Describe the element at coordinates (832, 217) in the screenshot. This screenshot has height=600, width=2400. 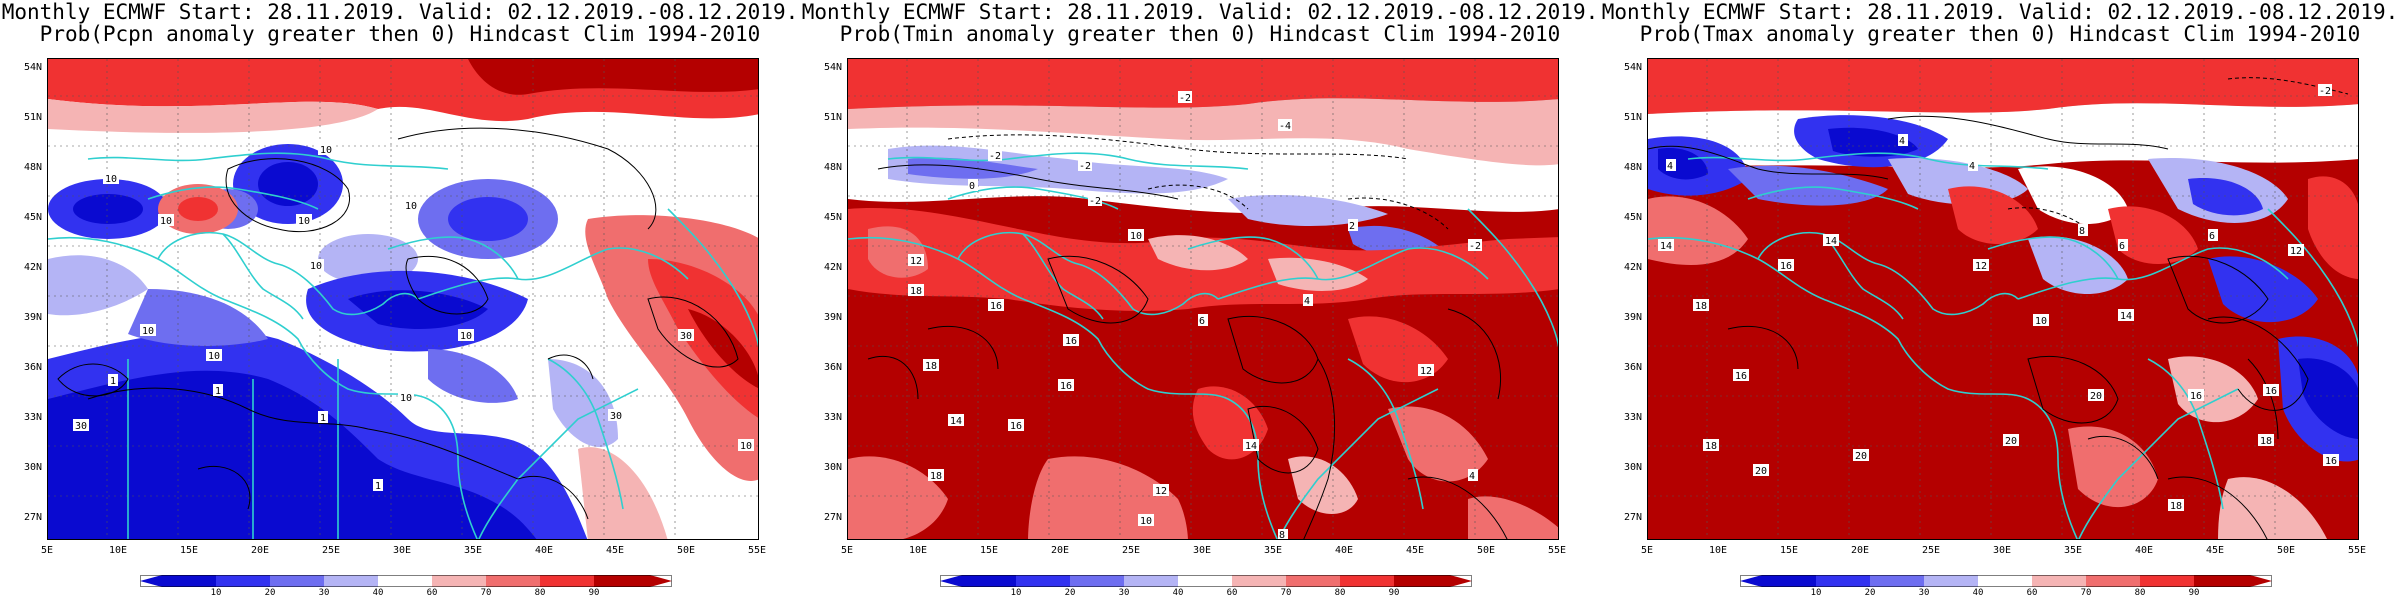
I see `y-tick-label: 45N` at that location.